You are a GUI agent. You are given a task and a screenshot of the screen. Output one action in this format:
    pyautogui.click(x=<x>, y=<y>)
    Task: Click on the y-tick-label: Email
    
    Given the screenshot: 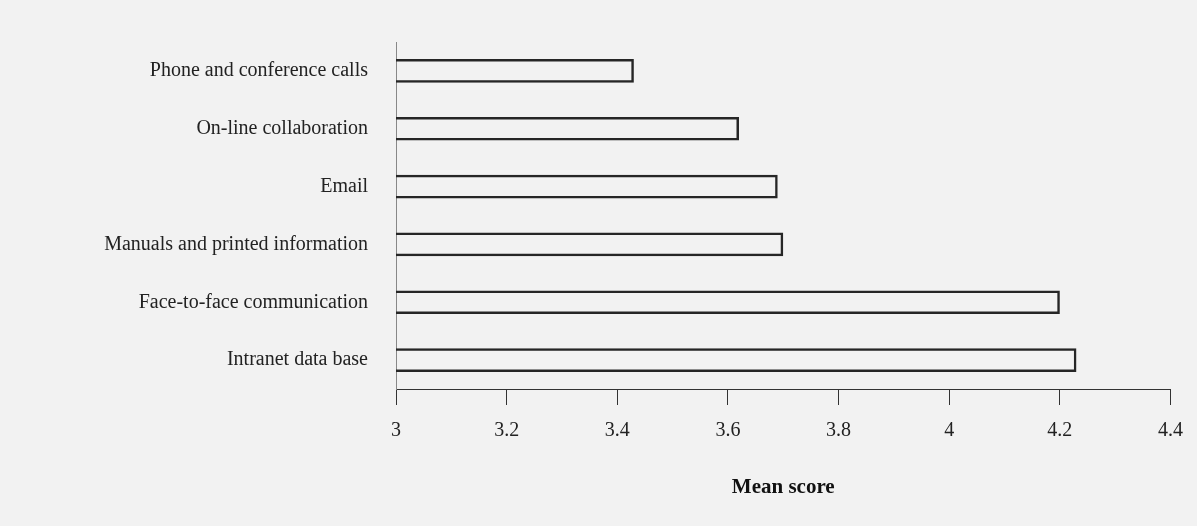 What is the action you would take?
    pyautogui.click(x=344, y=184)
    